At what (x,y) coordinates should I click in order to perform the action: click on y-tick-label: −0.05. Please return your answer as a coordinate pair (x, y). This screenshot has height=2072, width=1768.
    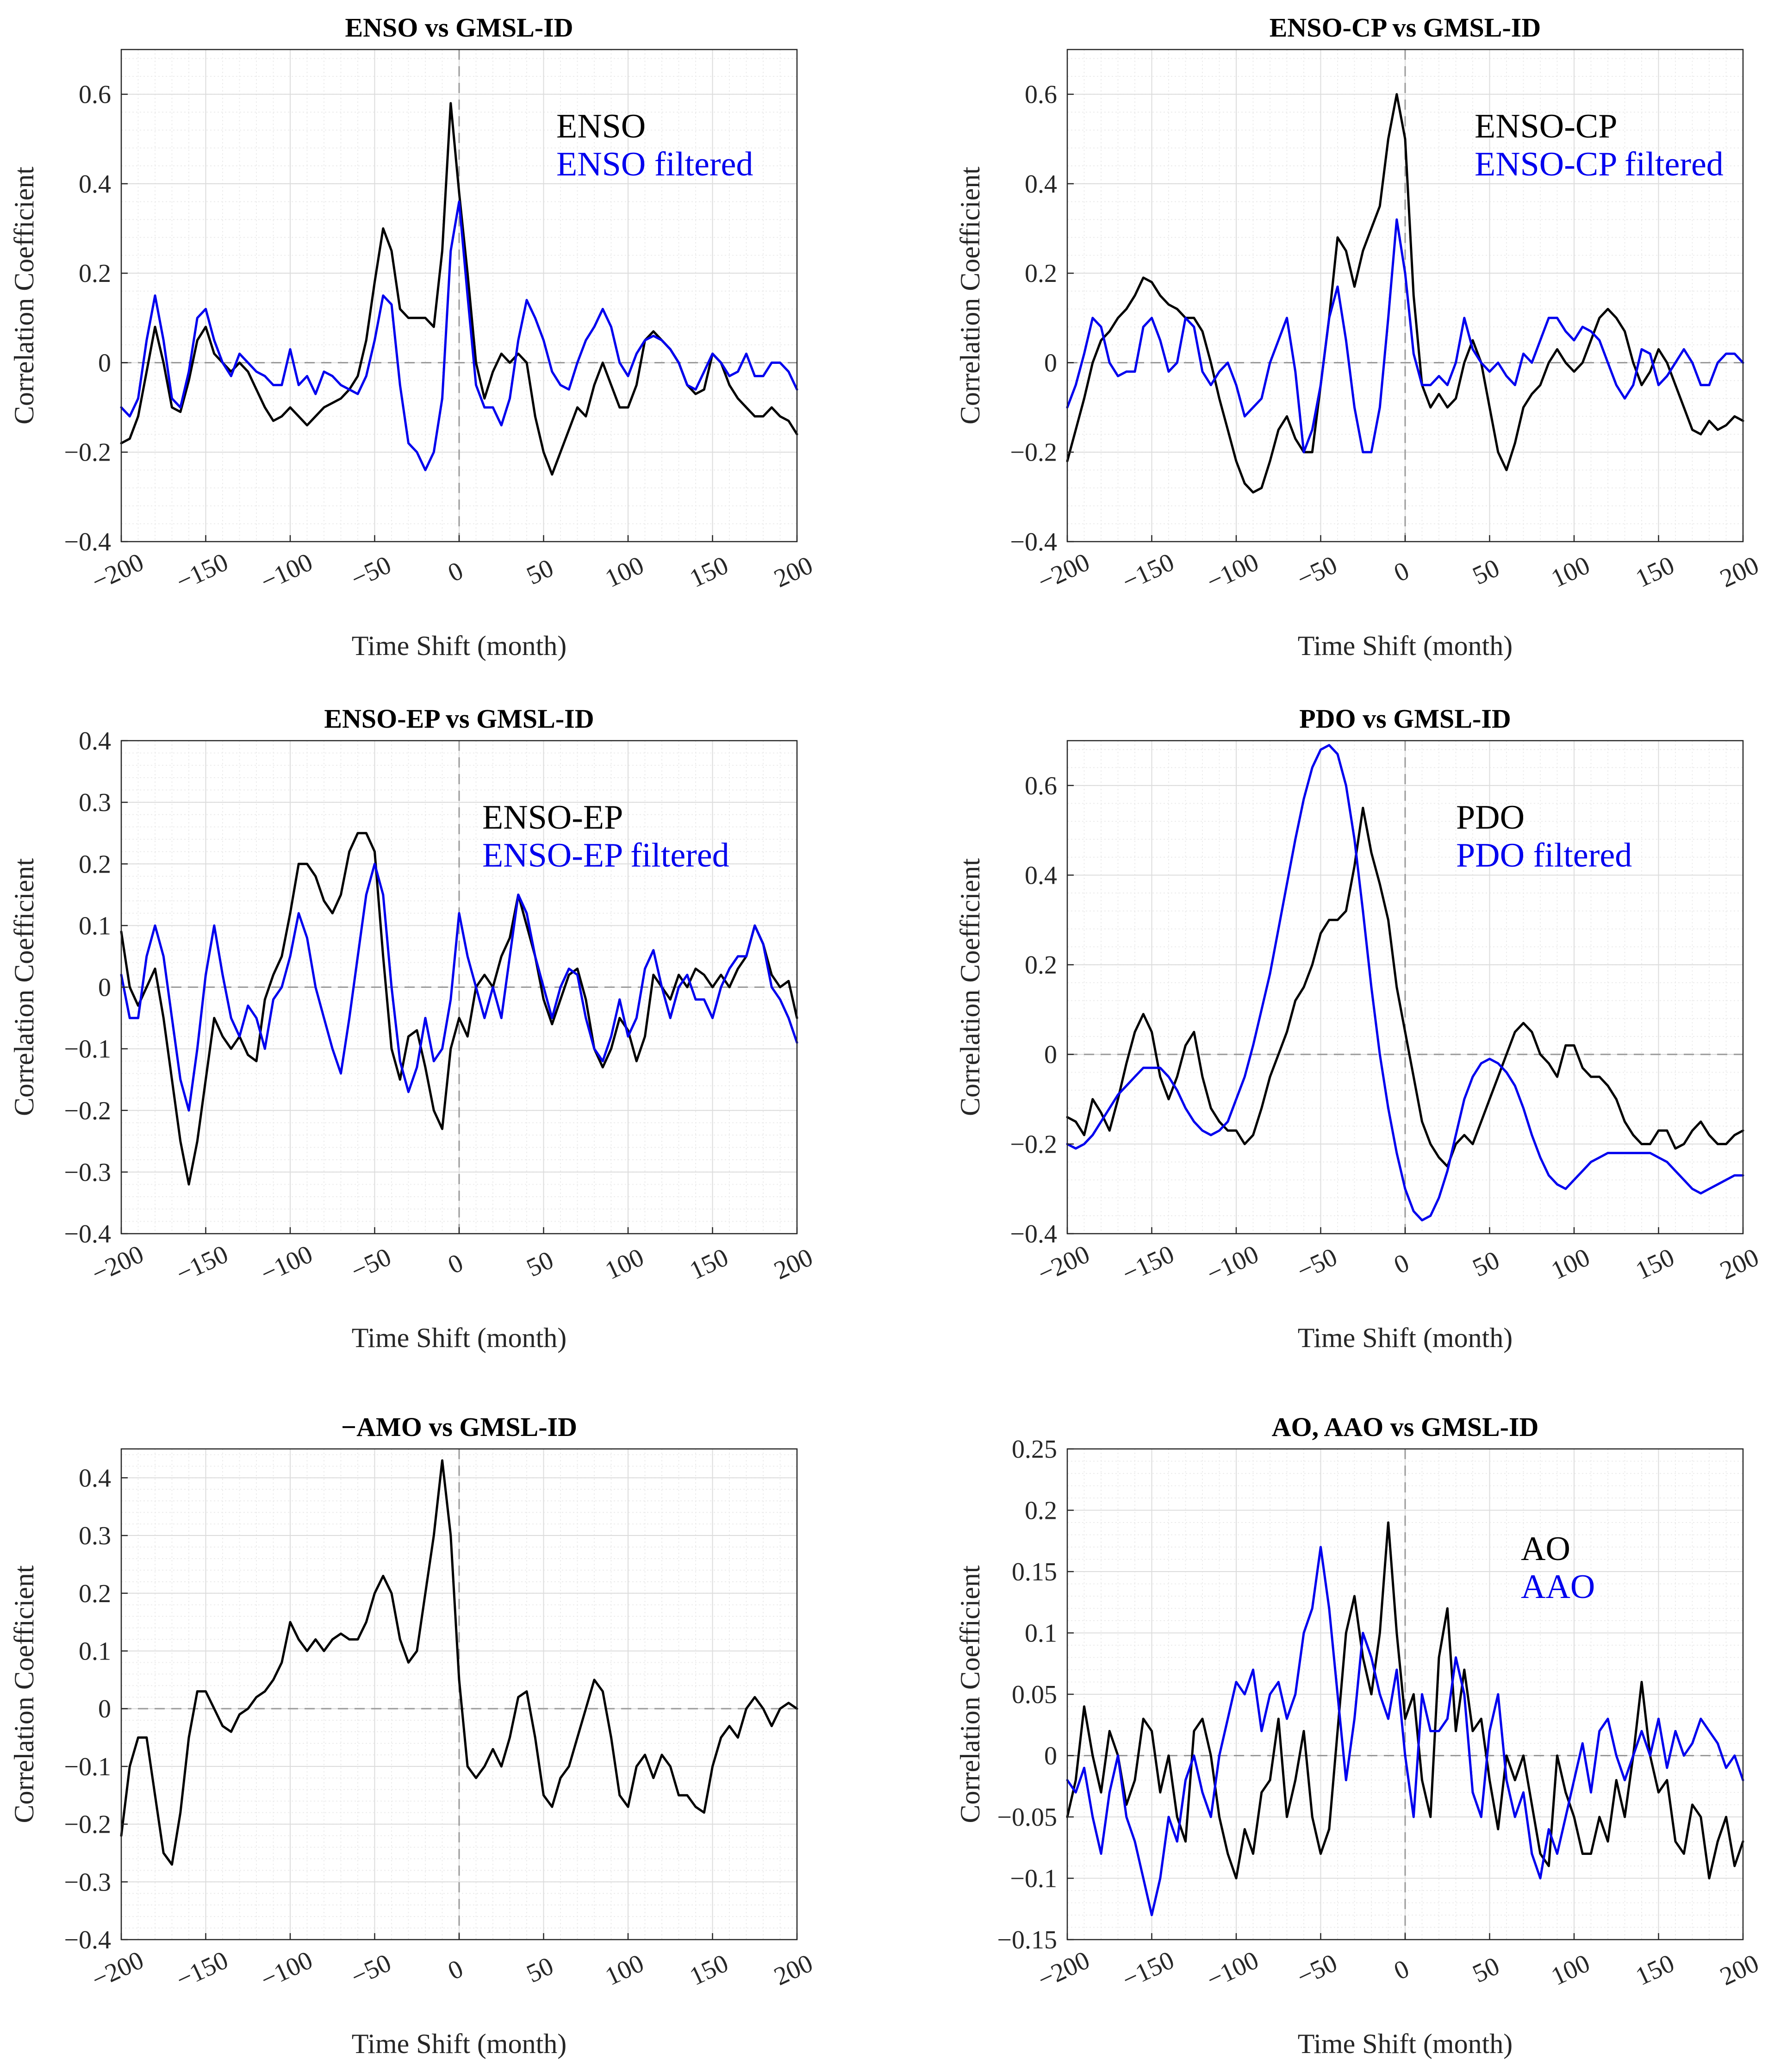
    Looking at the image, I should click on (1027, 1817).